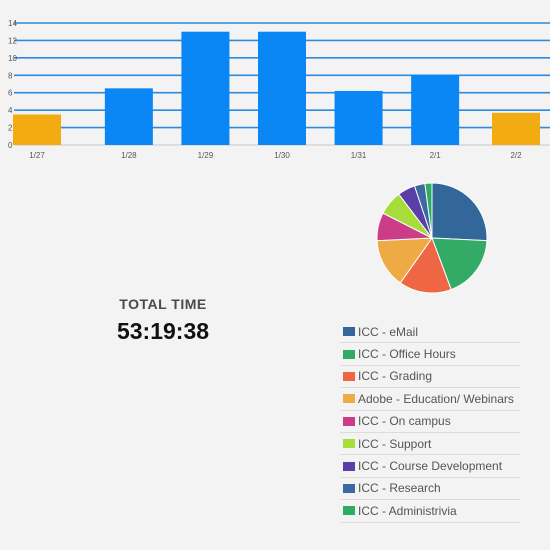 The width and height of the screenshot is (550, 550). I want to click on y-tick-label: 4, so click(10, 110).